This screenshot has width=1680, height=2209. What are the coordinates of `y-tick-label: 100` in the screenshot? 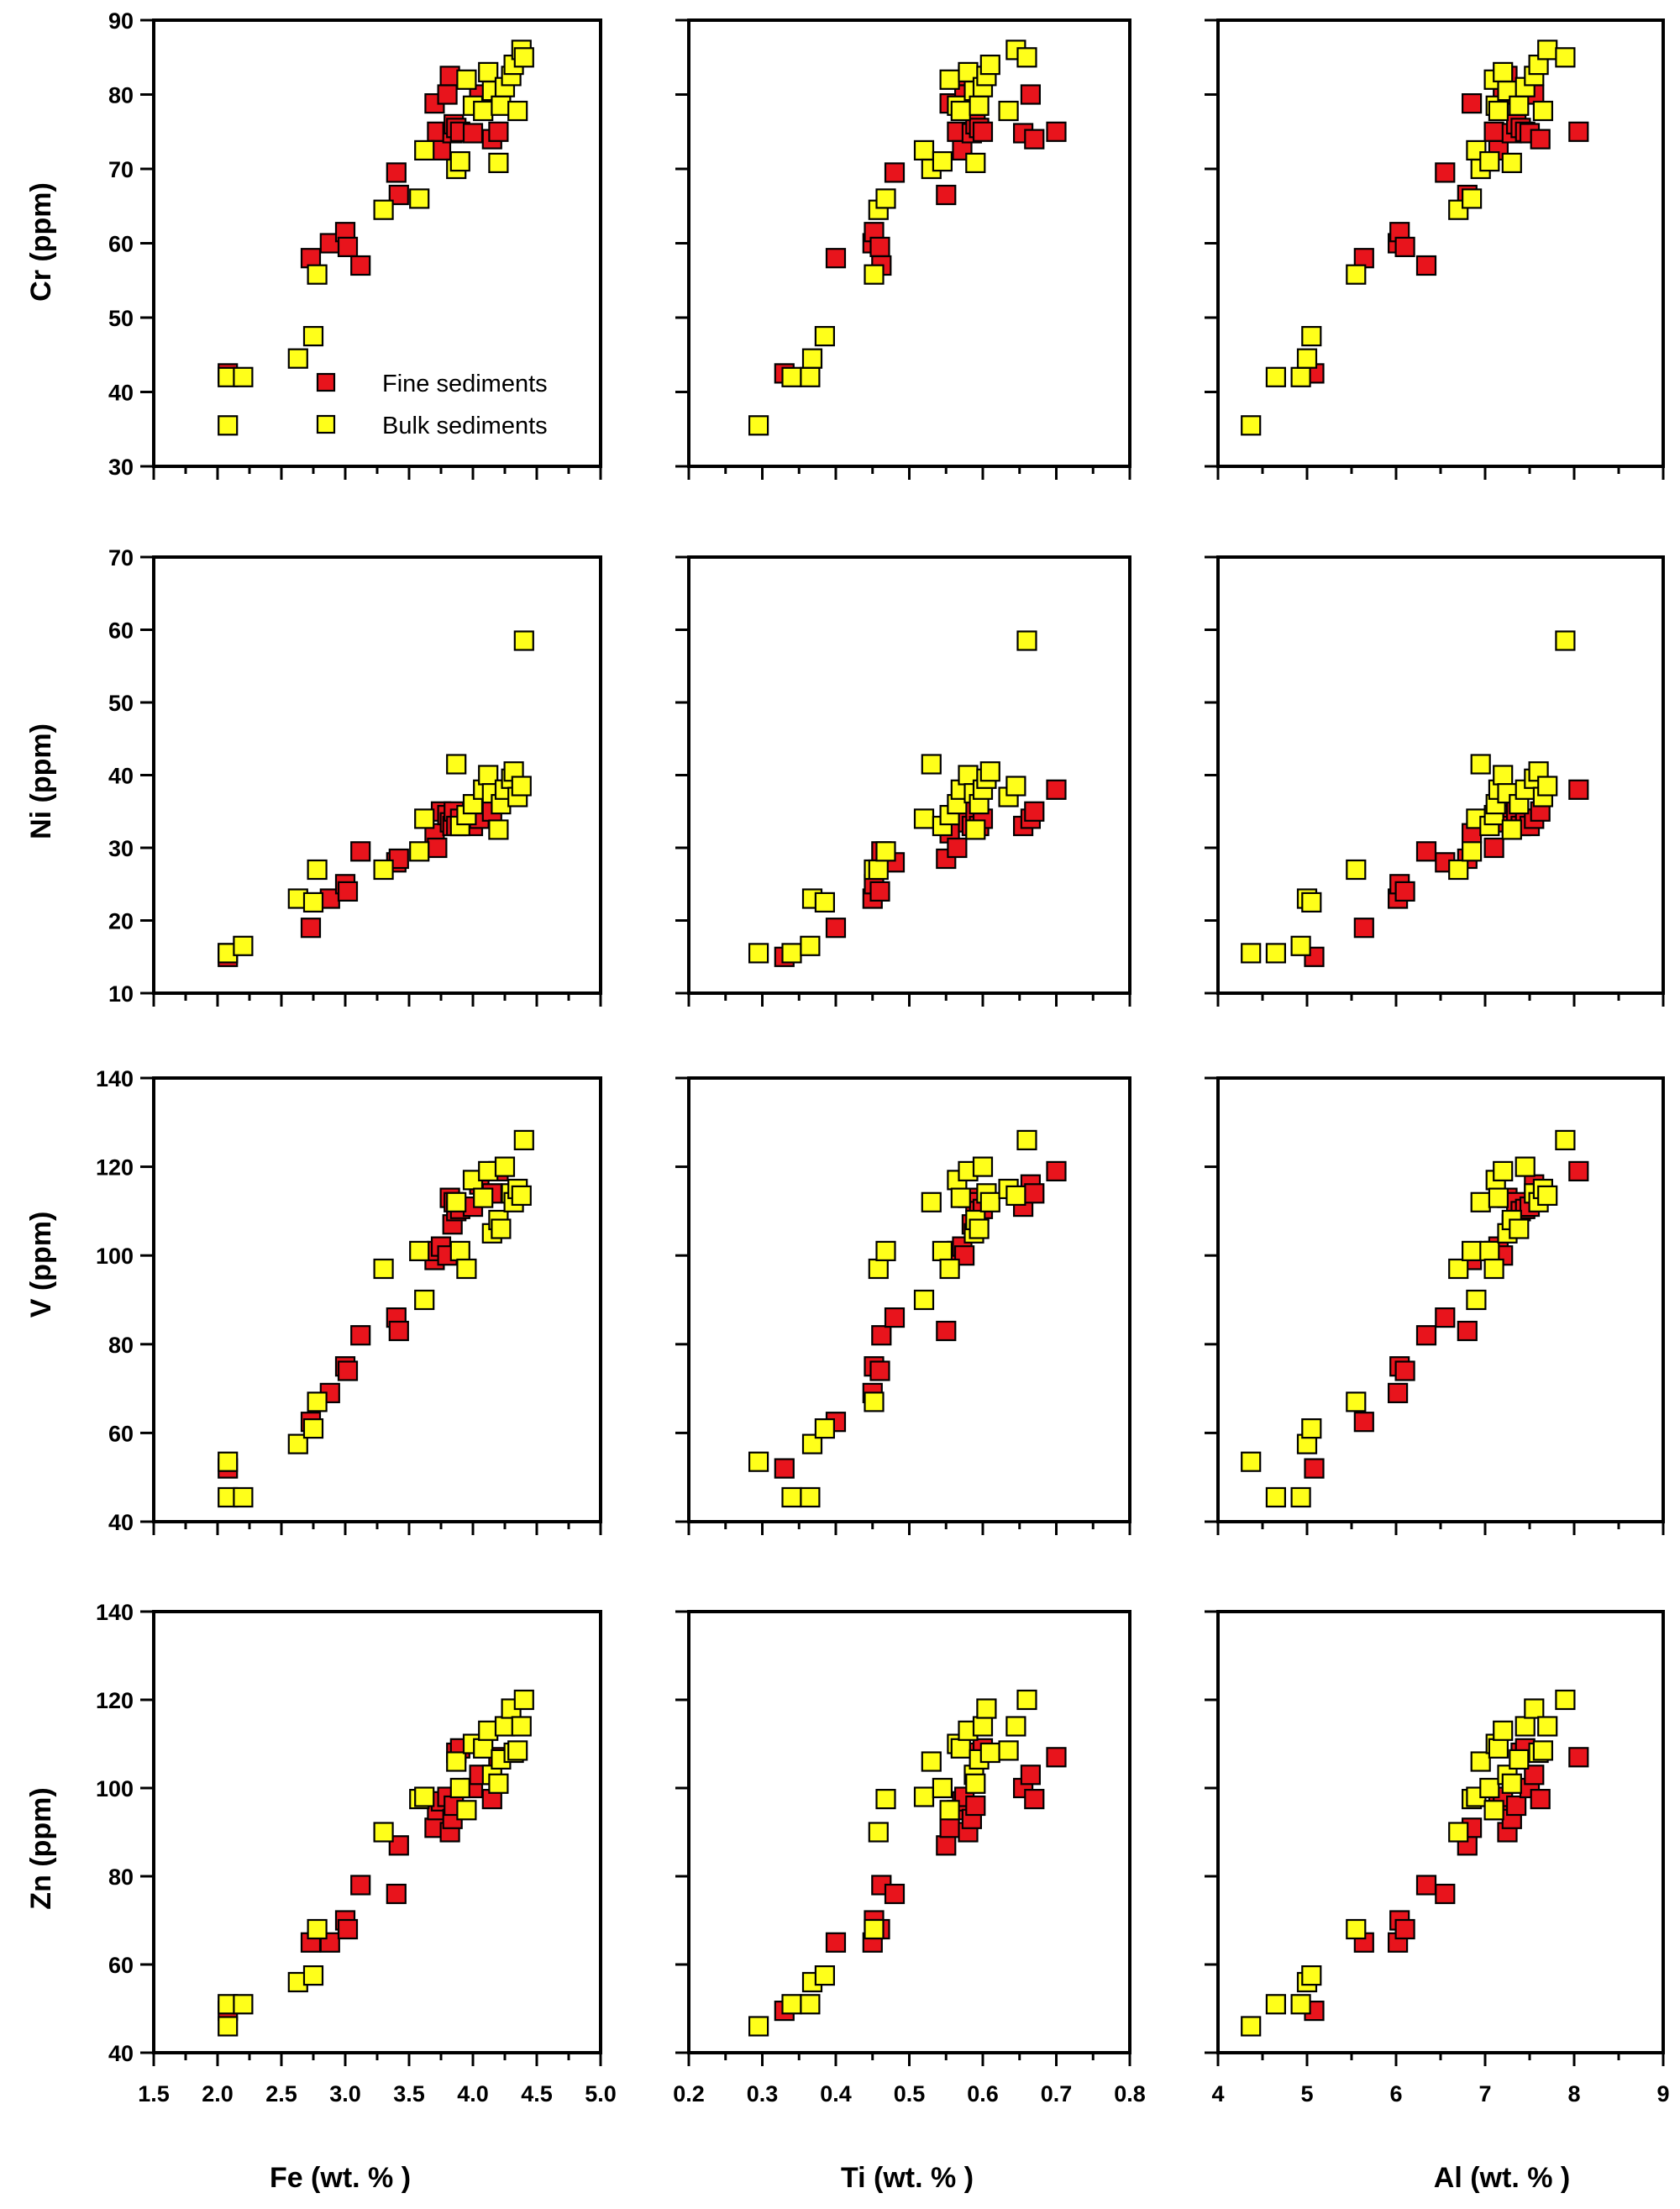 It's located at (115, 1256).